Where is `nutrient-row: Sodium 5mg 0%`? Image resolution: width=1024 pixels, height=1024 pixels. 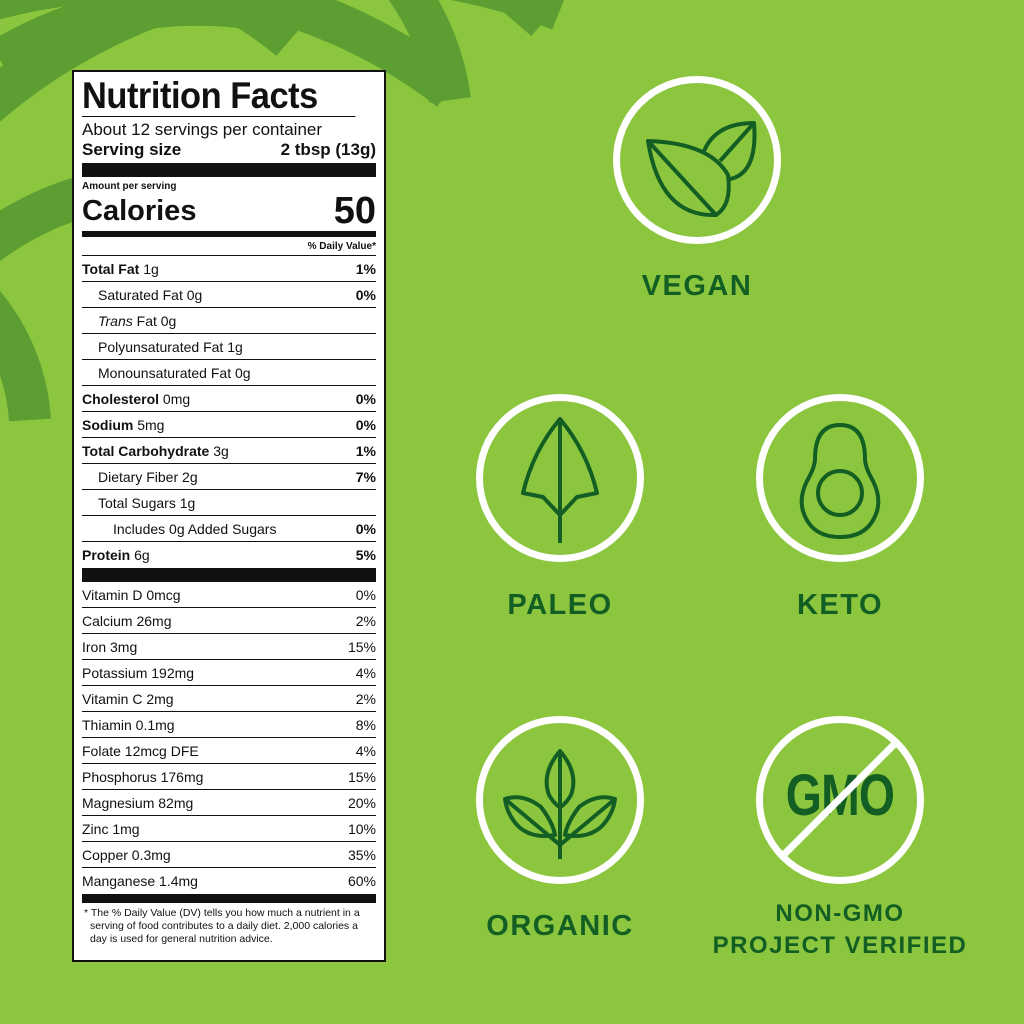 nutrient-row: Sodium 5mg 0% is located at coordinates (229, 425).